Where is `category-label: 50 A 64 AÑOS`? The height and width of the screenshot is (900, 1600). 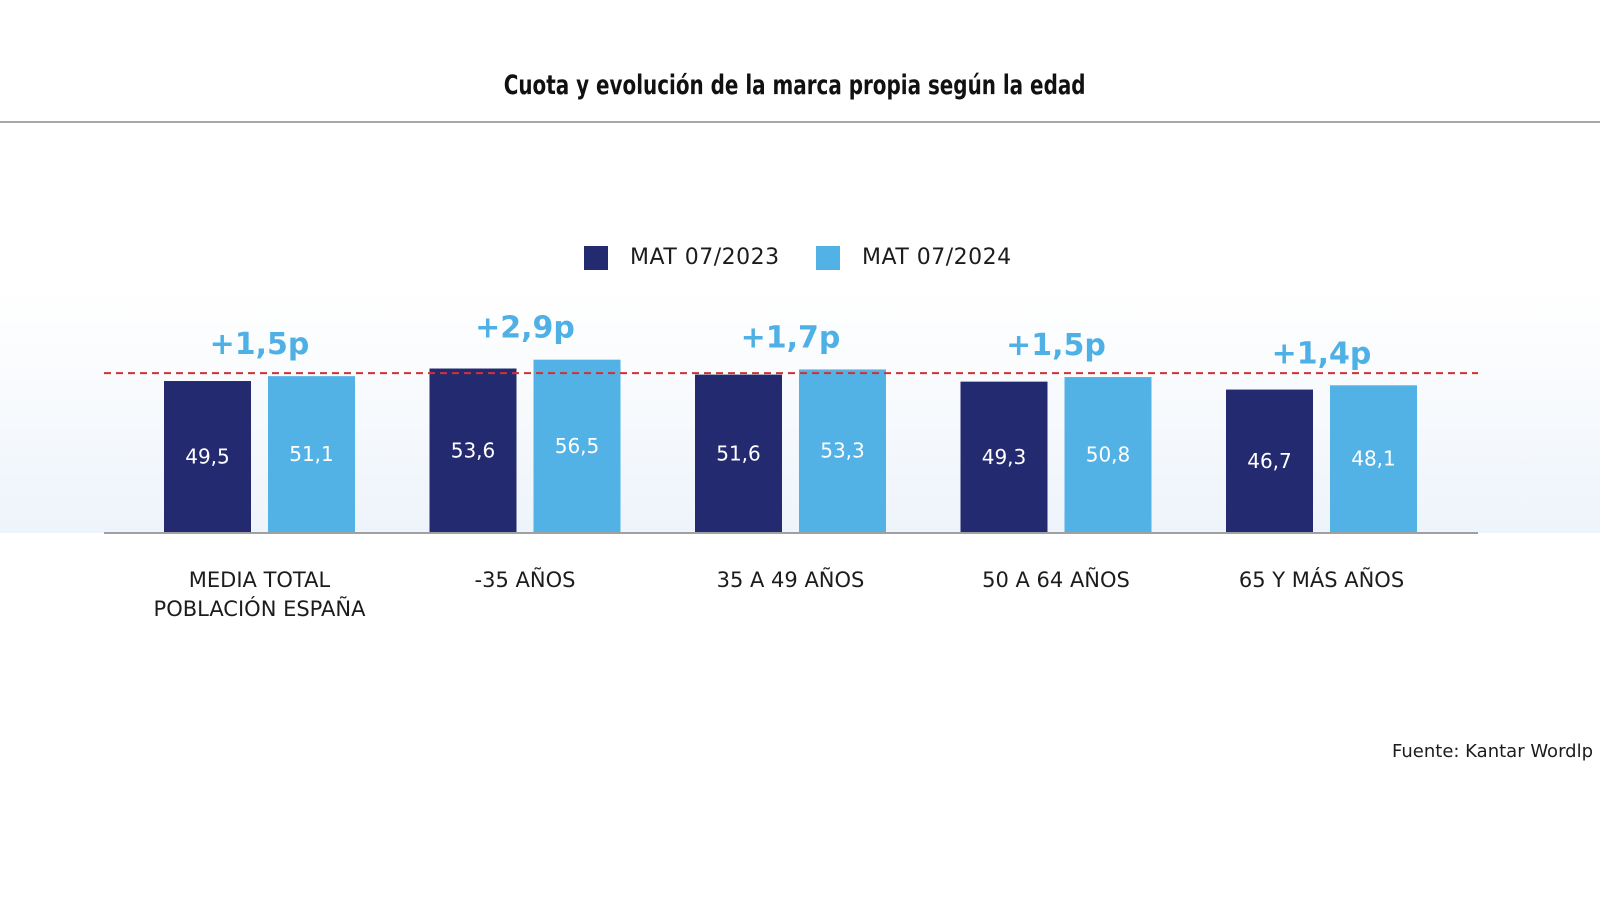
category-label: 50 A 64 AÑOS is located at coordinates (1056, 579).